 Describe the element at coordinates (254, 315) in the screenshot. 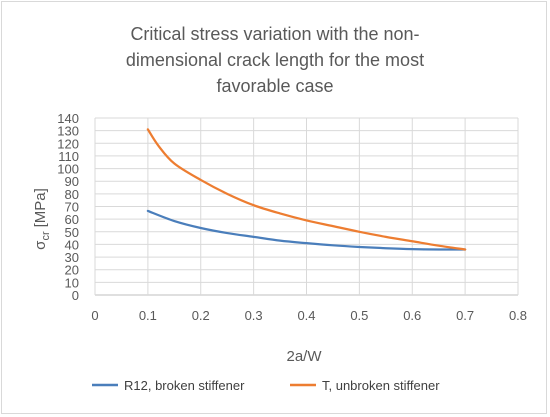

I see `x-tick-label: 0.3` at that location.